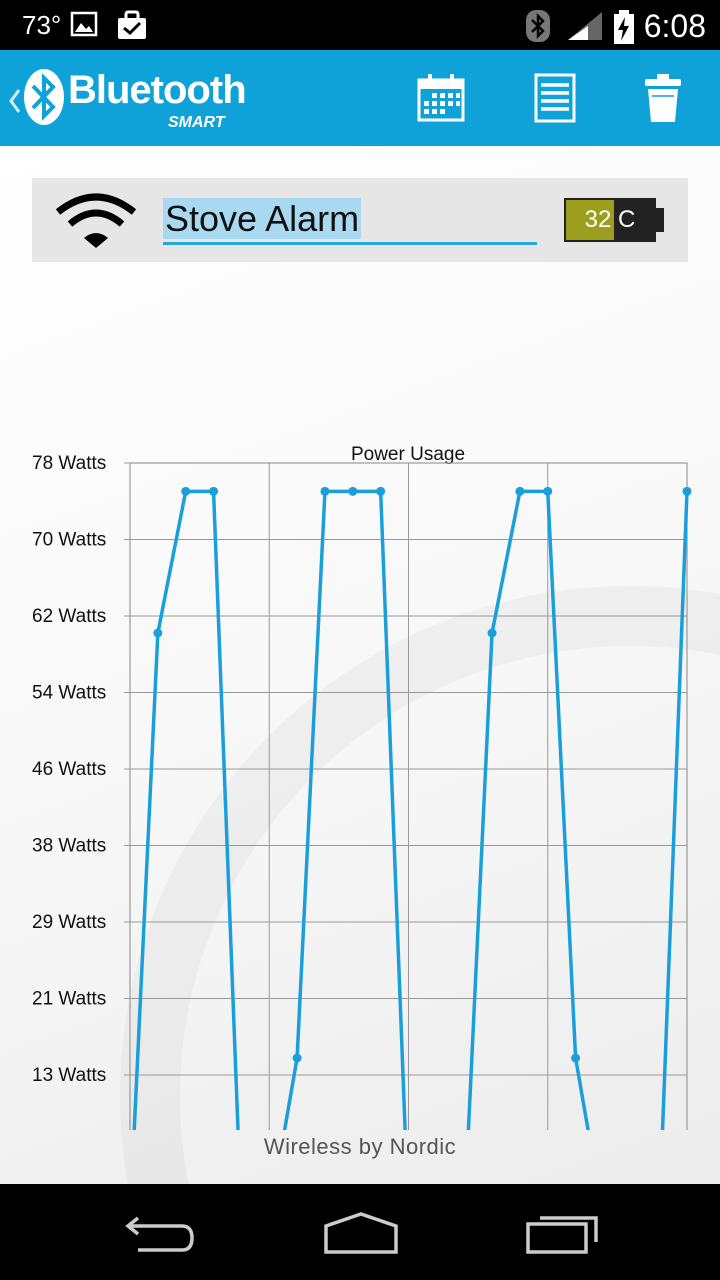 This screenshot has height=1280, width=720. Describe the element at coordinates (360, 1146) in the screenshot. I see `footer-brand: Wireless by Nordic` at that location.